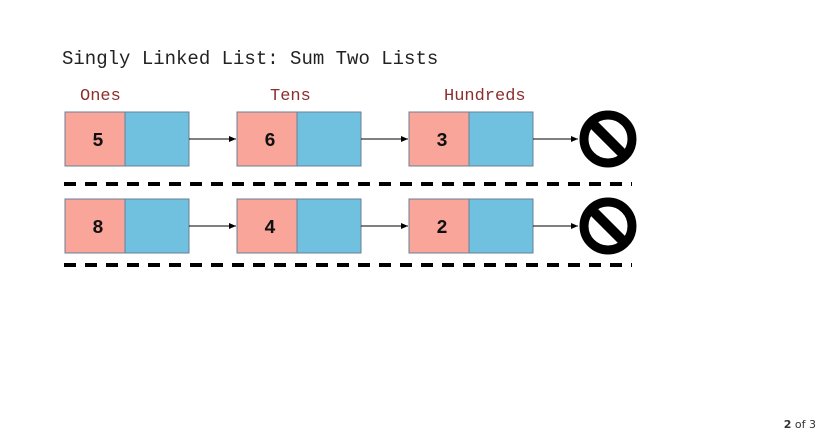 The image size is (822, 434). What do you see at coordinates (441, 228) in the screenshot?
I see `list-2-node-3-value: 2` at bounding box center [441, 228].